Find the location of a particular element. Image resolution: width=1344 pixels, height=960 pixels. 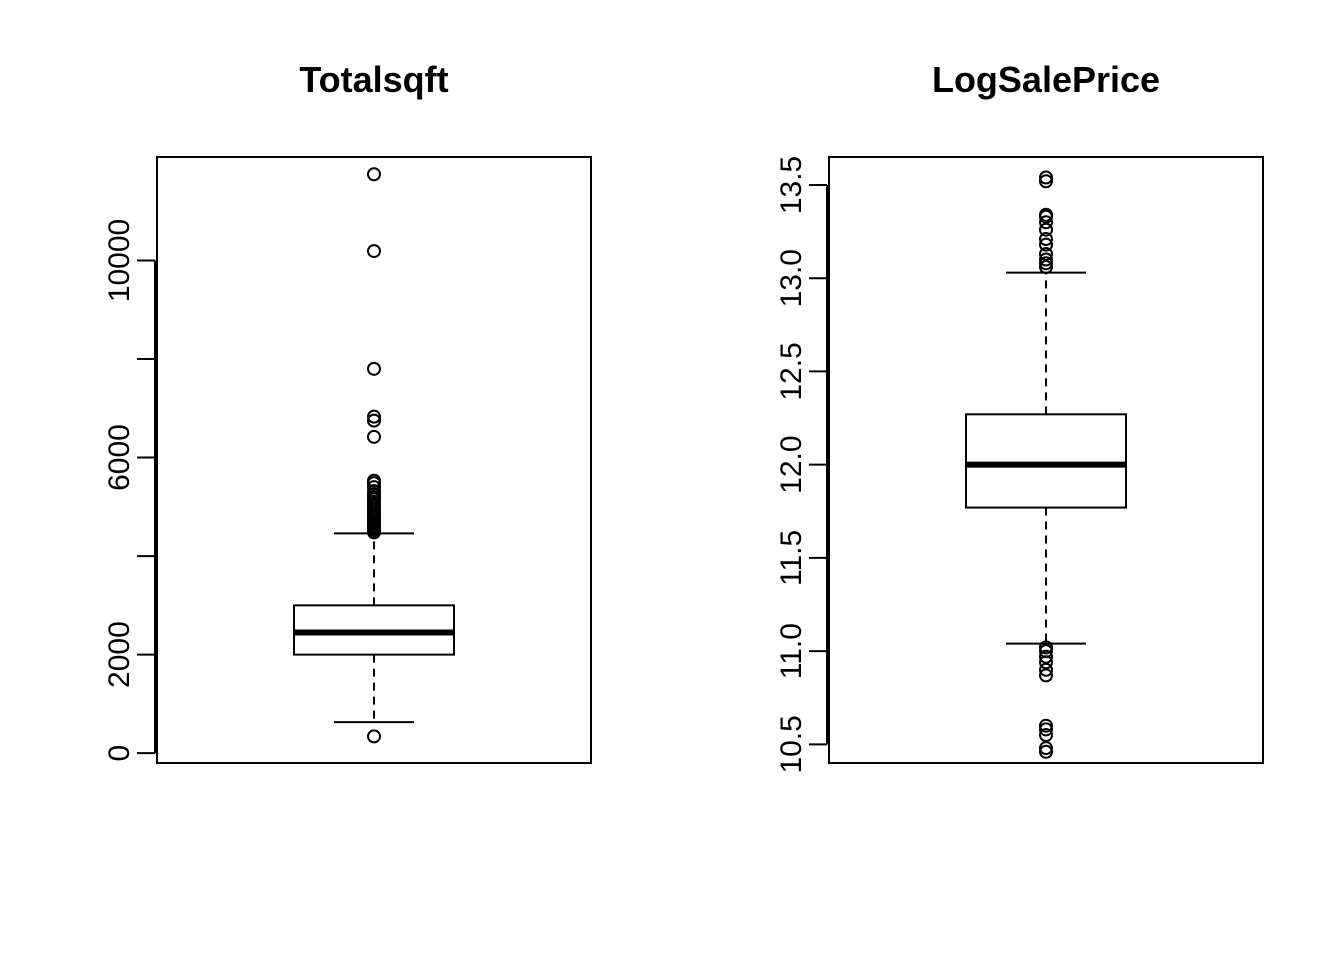

iqr-box is located at coordinates (1046, 461).